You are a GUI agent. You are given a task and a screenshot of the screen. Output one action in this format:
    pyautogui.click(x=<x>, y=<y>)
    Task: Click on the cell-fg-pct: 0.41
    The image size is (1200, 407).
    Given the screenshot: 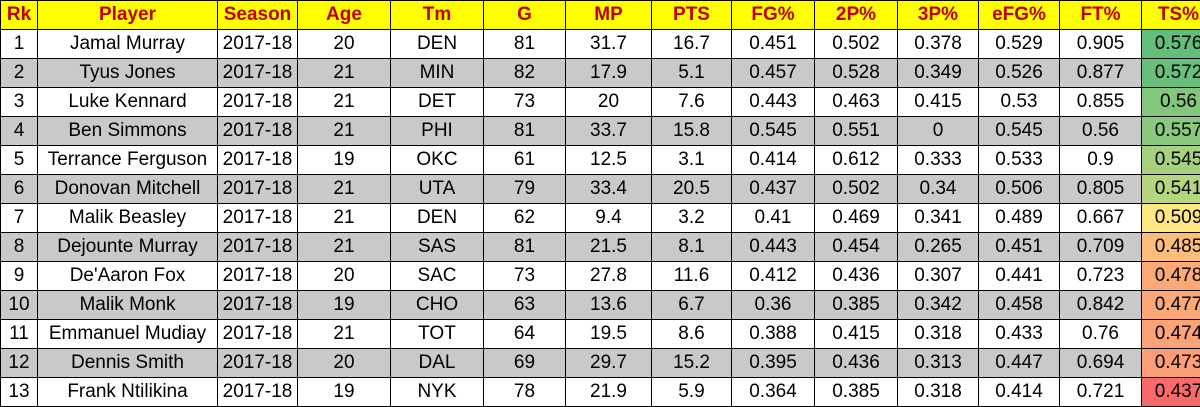 What is the action you would take?
    pyautogui.click(x=773, y=218)
    